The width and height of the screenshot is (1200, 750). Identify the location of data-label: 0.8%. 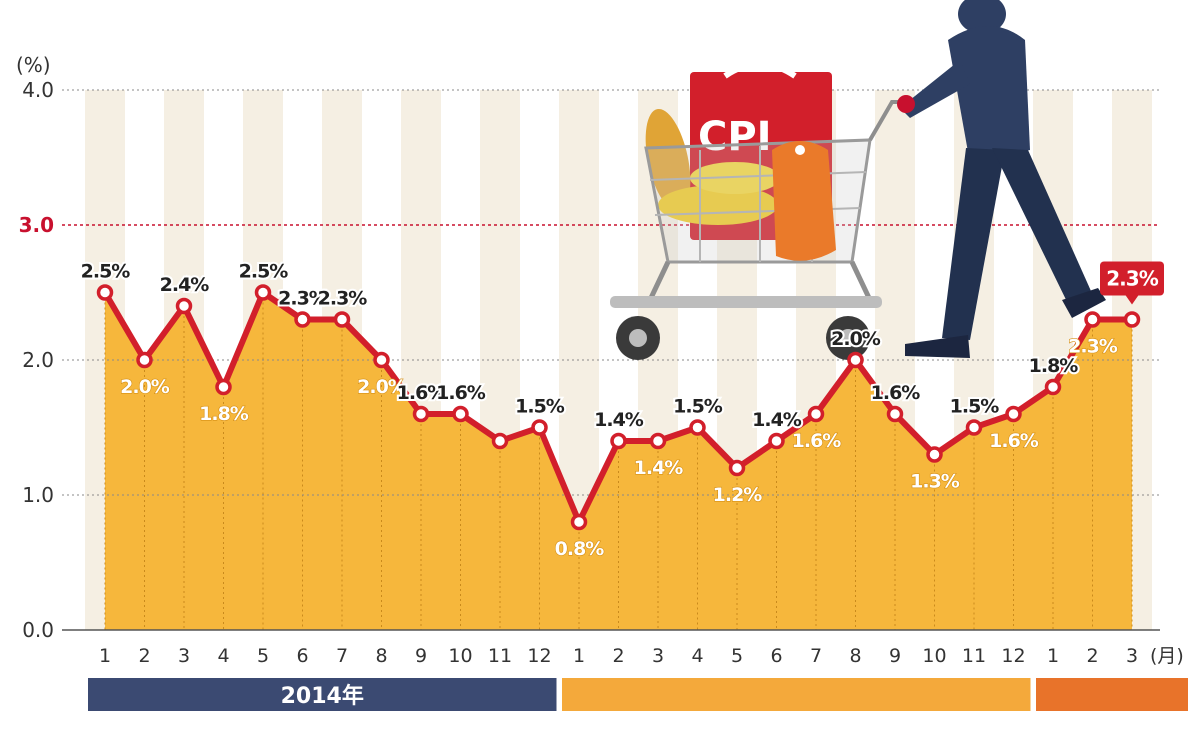
(580, 549).